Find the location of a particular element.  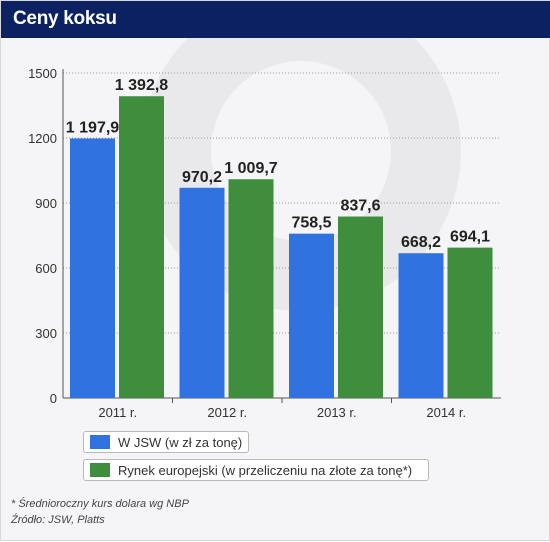

title-bar: Ceny koksu is located at coordinates (275, 19).